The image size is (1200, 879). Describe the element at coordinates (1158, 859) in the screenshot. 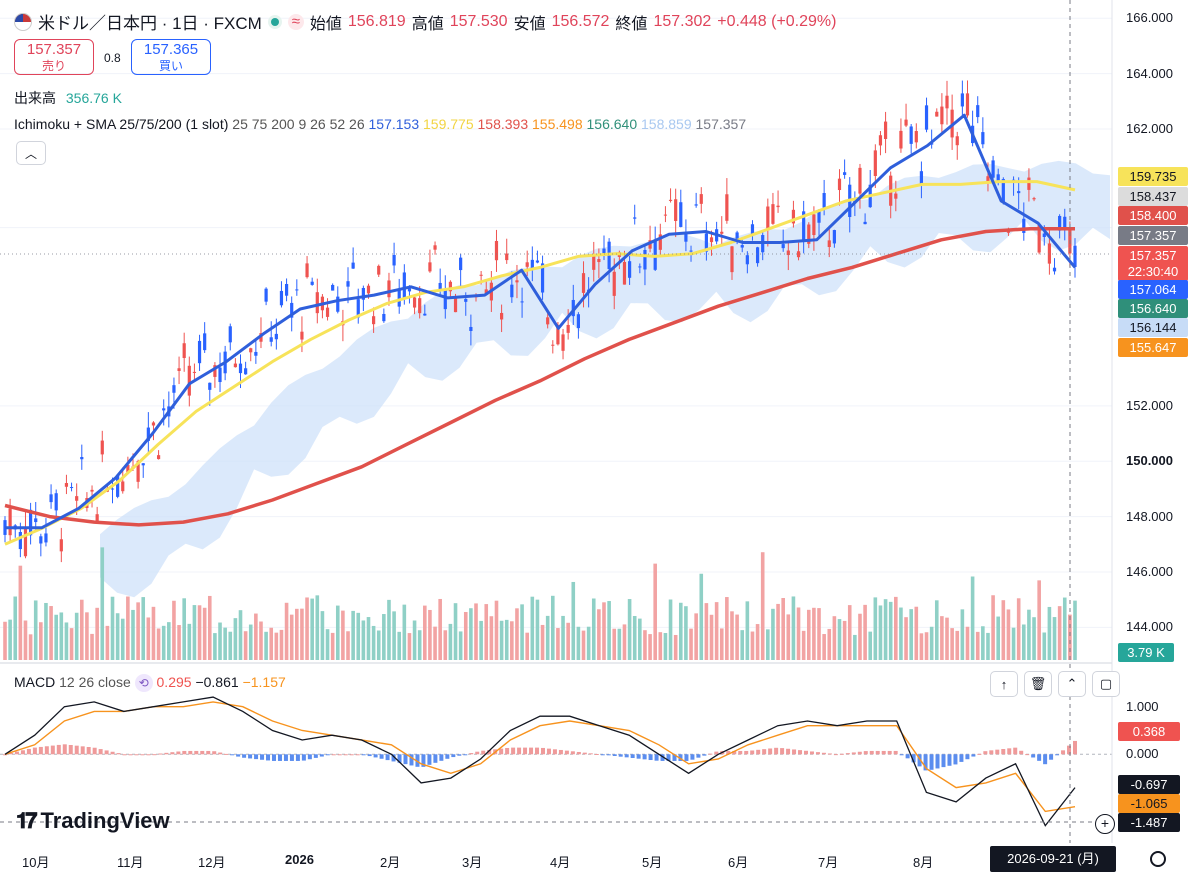

I see `settings-gear-icon` at that location.